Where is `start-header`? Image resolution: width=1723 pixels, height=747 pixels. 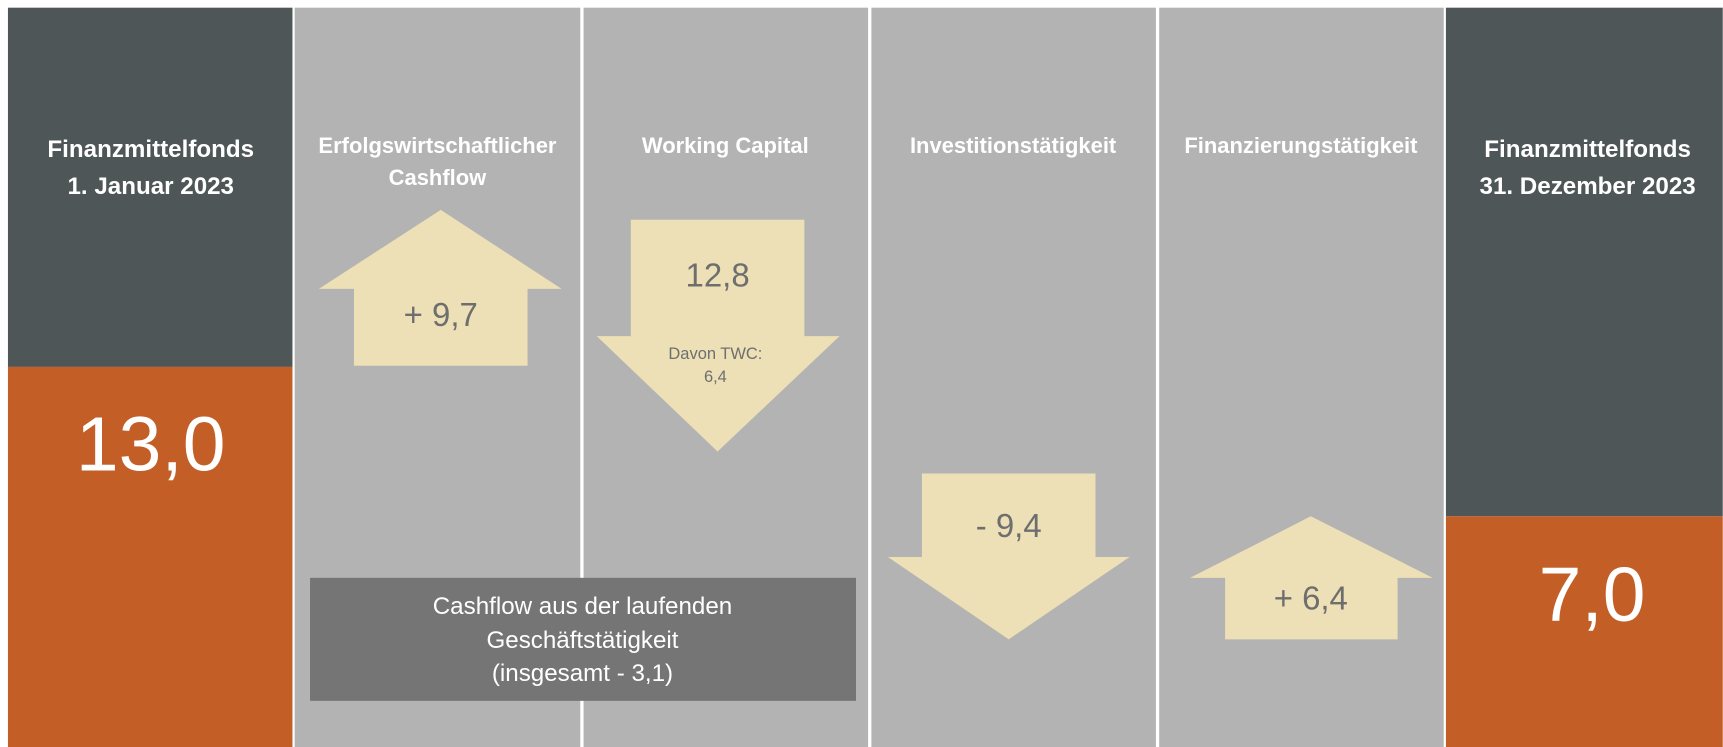
start-header is located at coordinates (150, 187).